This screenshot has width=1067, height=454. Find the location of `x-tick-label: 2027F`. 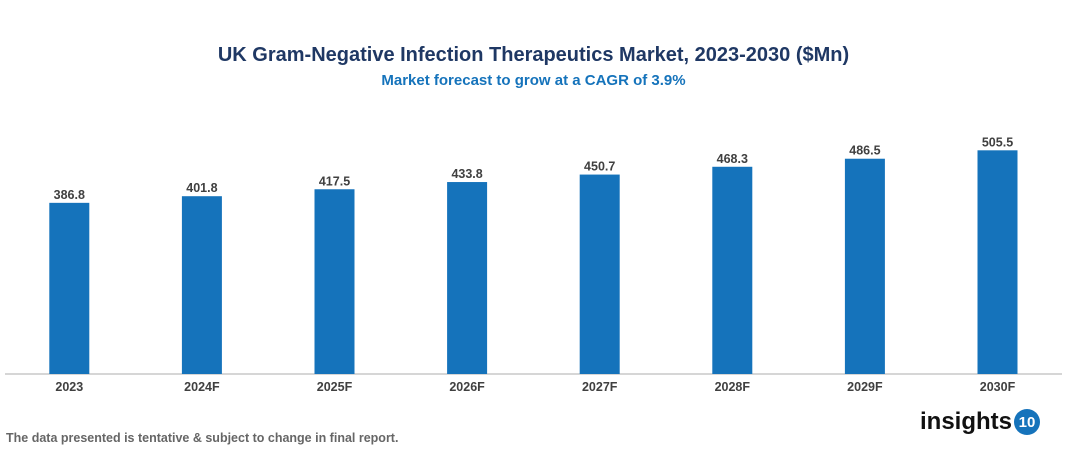

x-tick-label: 2027F is located at coordinates (600, 387).